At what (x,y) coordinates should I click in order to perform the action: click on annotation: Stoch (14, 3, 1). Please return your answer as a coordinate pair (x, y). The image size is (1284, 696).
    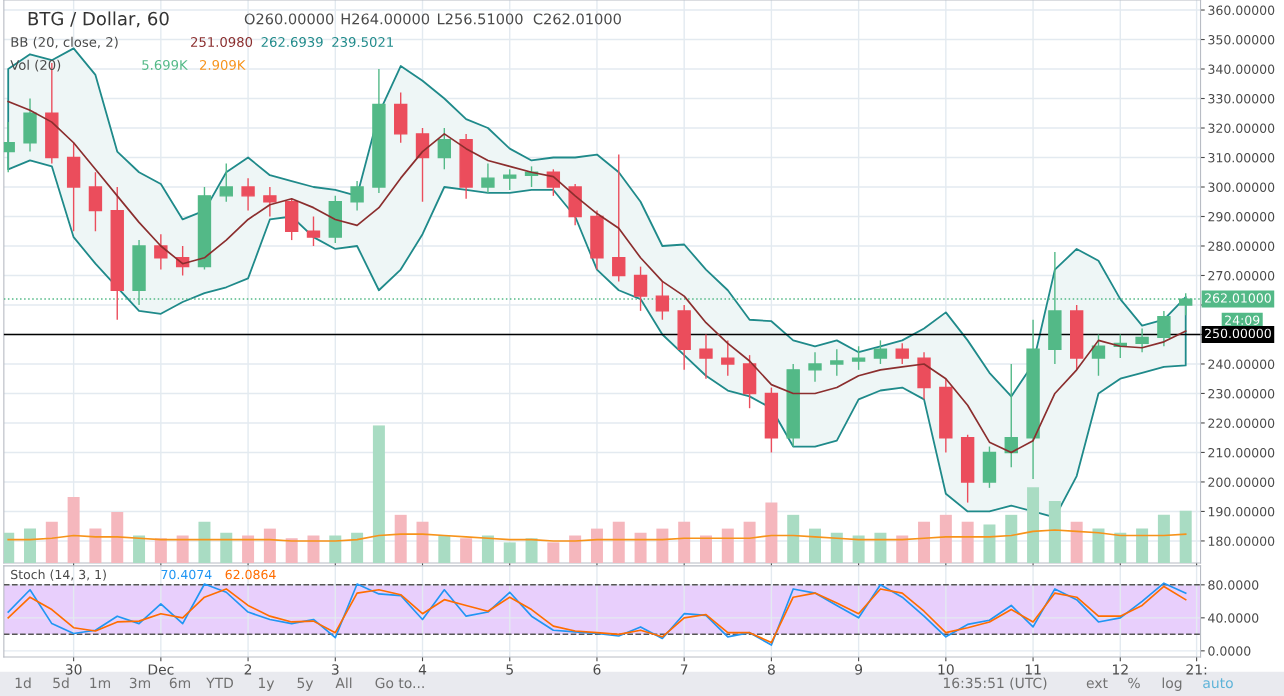
    Looking at the image, I should click on (58, 575).